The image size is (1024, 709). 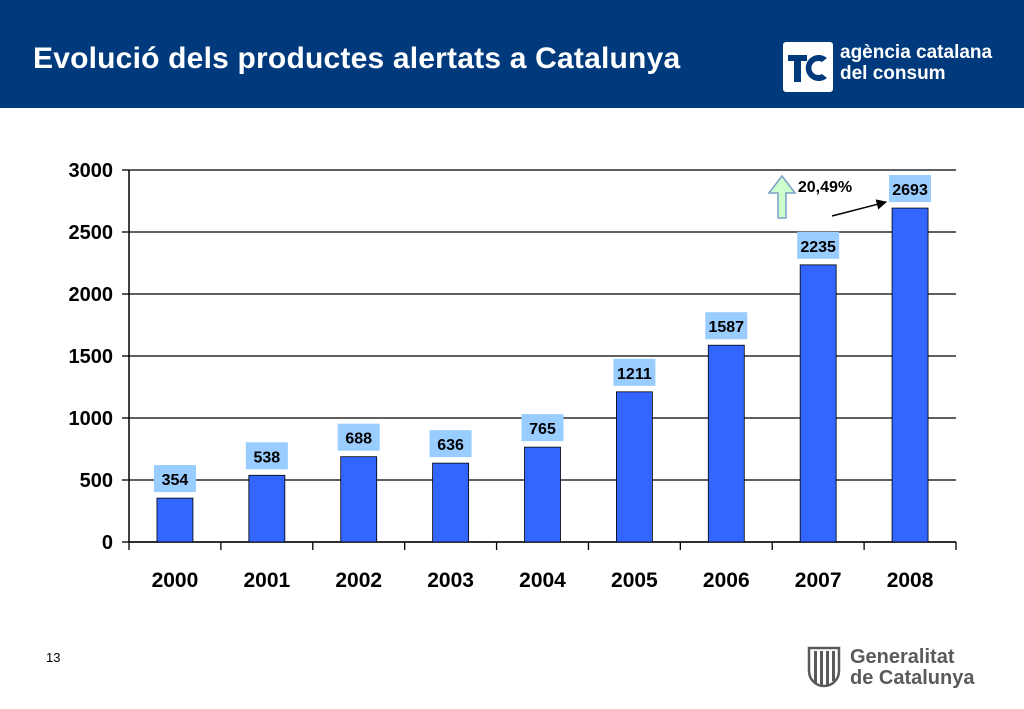 What do you see at coordinates (782, 196) in the screenshot?
I see `growth-up-arrow-icon` at bounding box center [782, 196].